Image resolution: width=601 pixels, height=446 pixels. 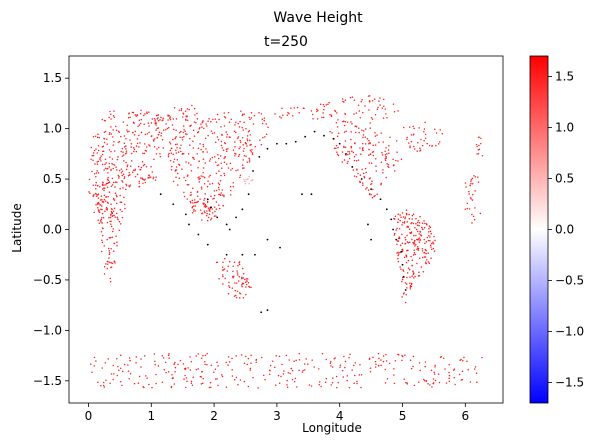 What do you see at coordinates (569, 332) in the screenshot?
I see `colorbar-tick-label: −1.0` at bounding box center [569, 332].